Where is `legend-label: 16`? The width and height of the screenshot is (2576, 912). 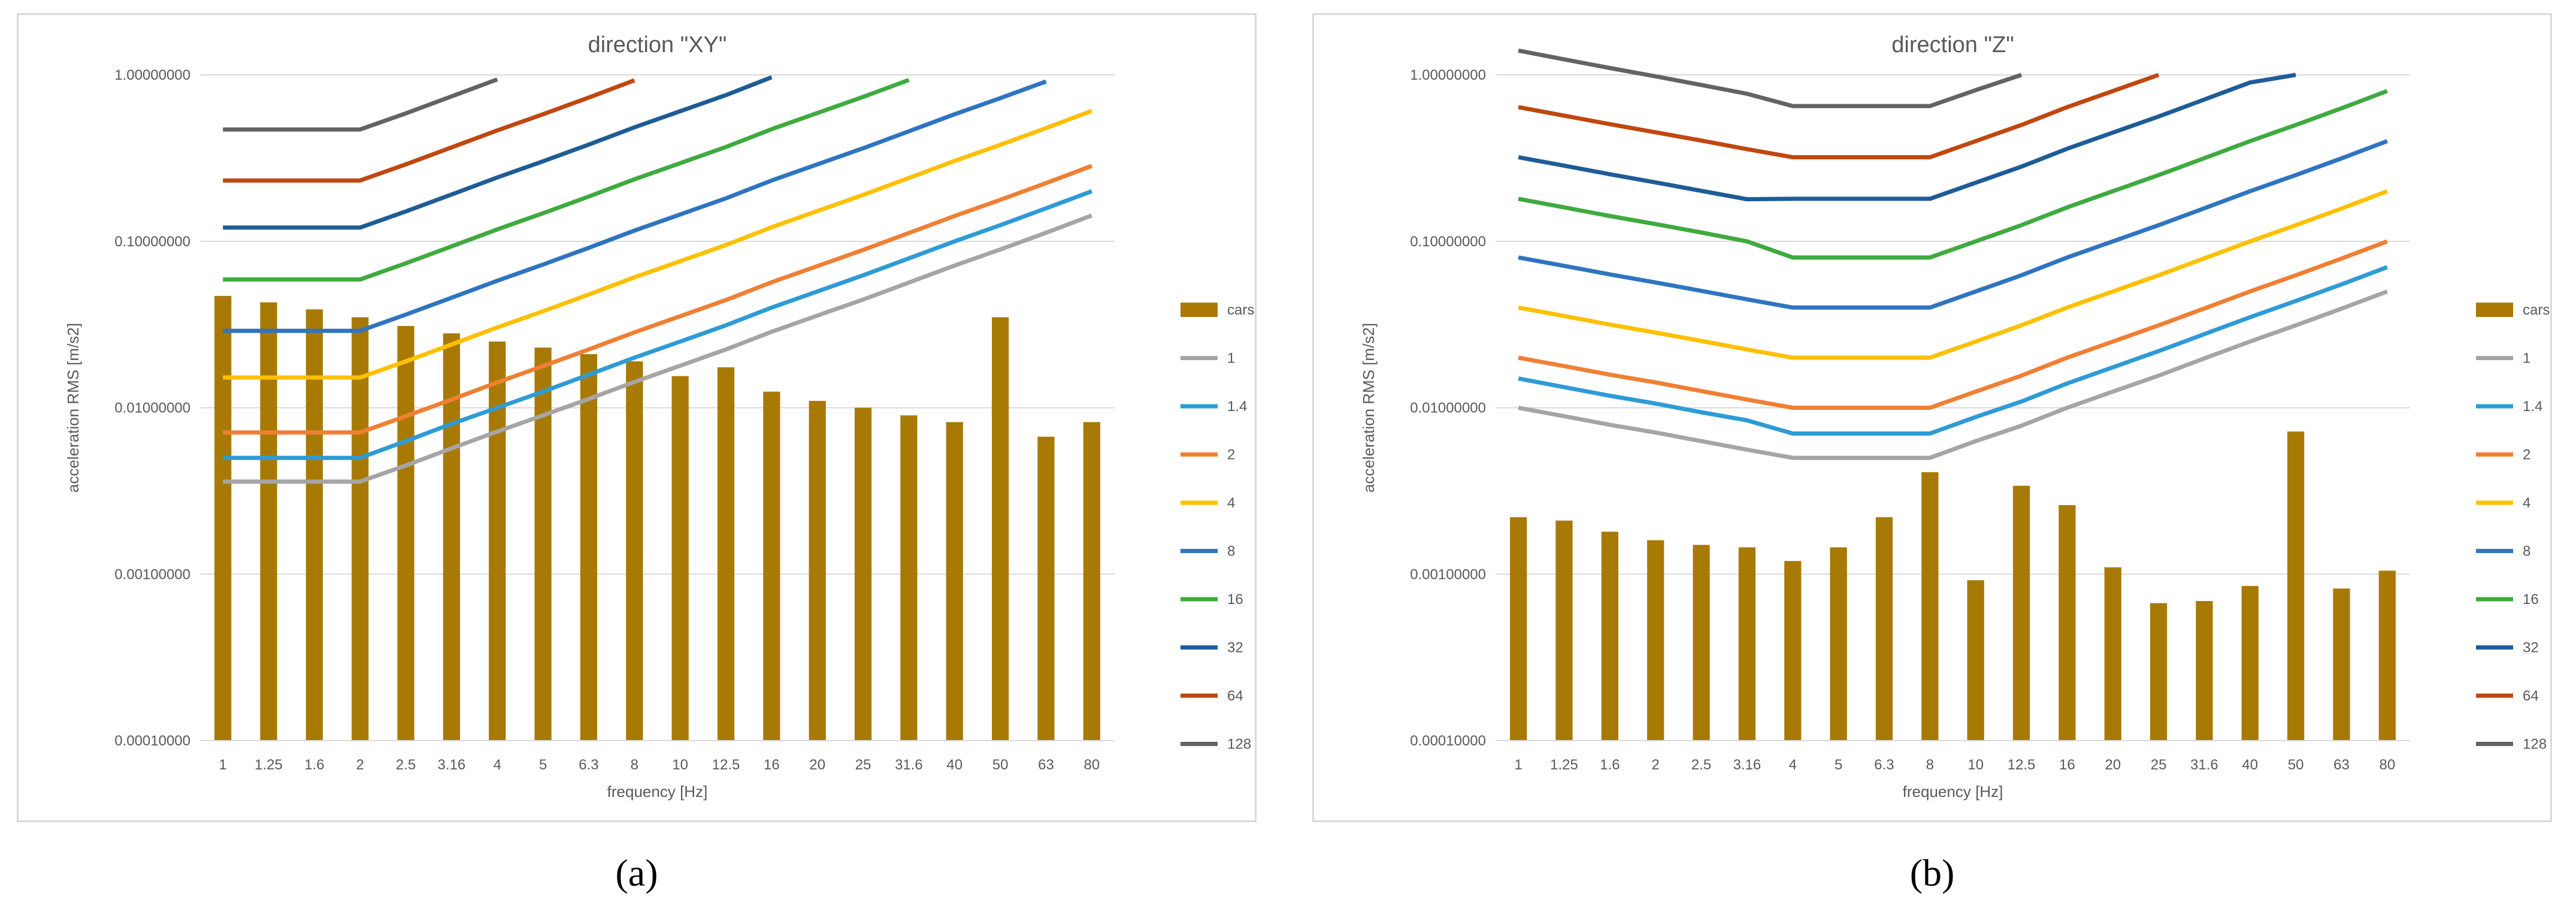
legend-label: 16 is located at coordinates (1235, 599).